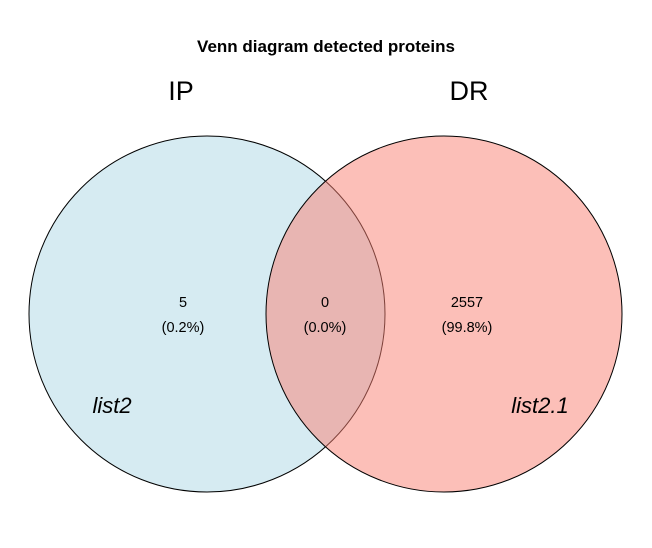 Image resolution: width=652 pixels, height=548 pixels. What do you see at coordinates (183, 303) in the screenshot?
I see `ip-only-count: 5` at bounding box center [183, 303].